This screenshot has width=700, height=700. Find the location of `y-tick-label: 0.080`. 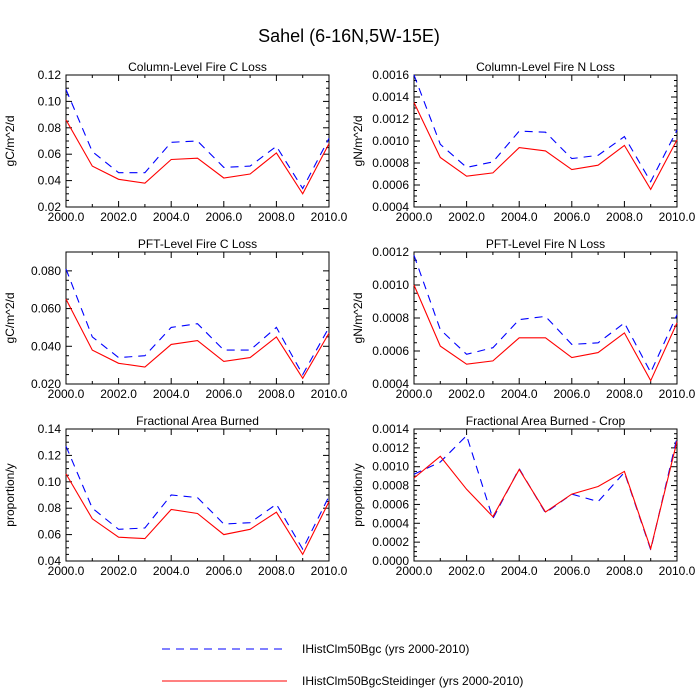

y-tick-label: 0.080 is located at coordinates (46, 271).